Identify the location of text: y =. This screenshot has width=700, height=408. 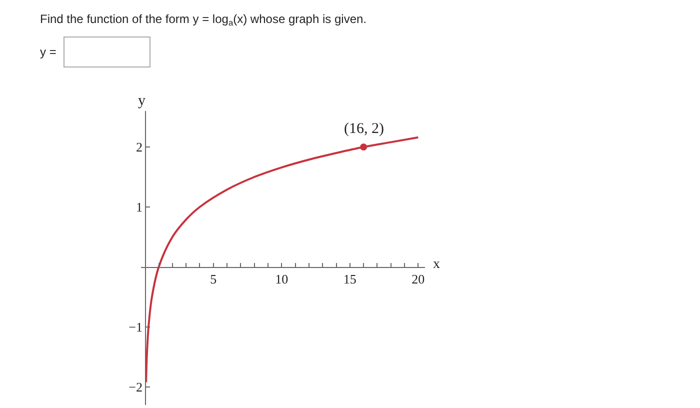
(48, 52).